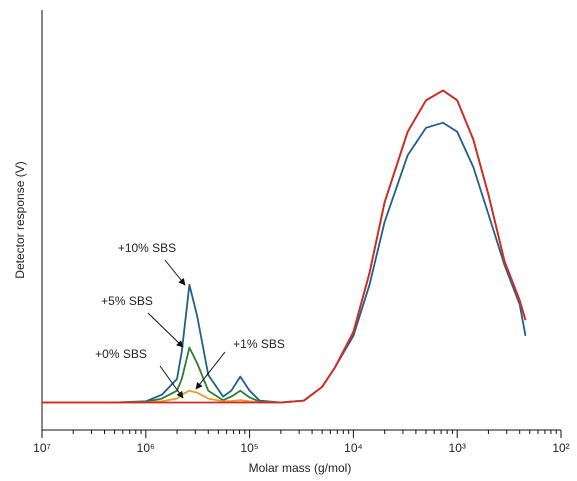 Image resolution: width=577 pixels, height=481 pixels. I want to click on x-tick-label: 10⁵, so click(249, 448).